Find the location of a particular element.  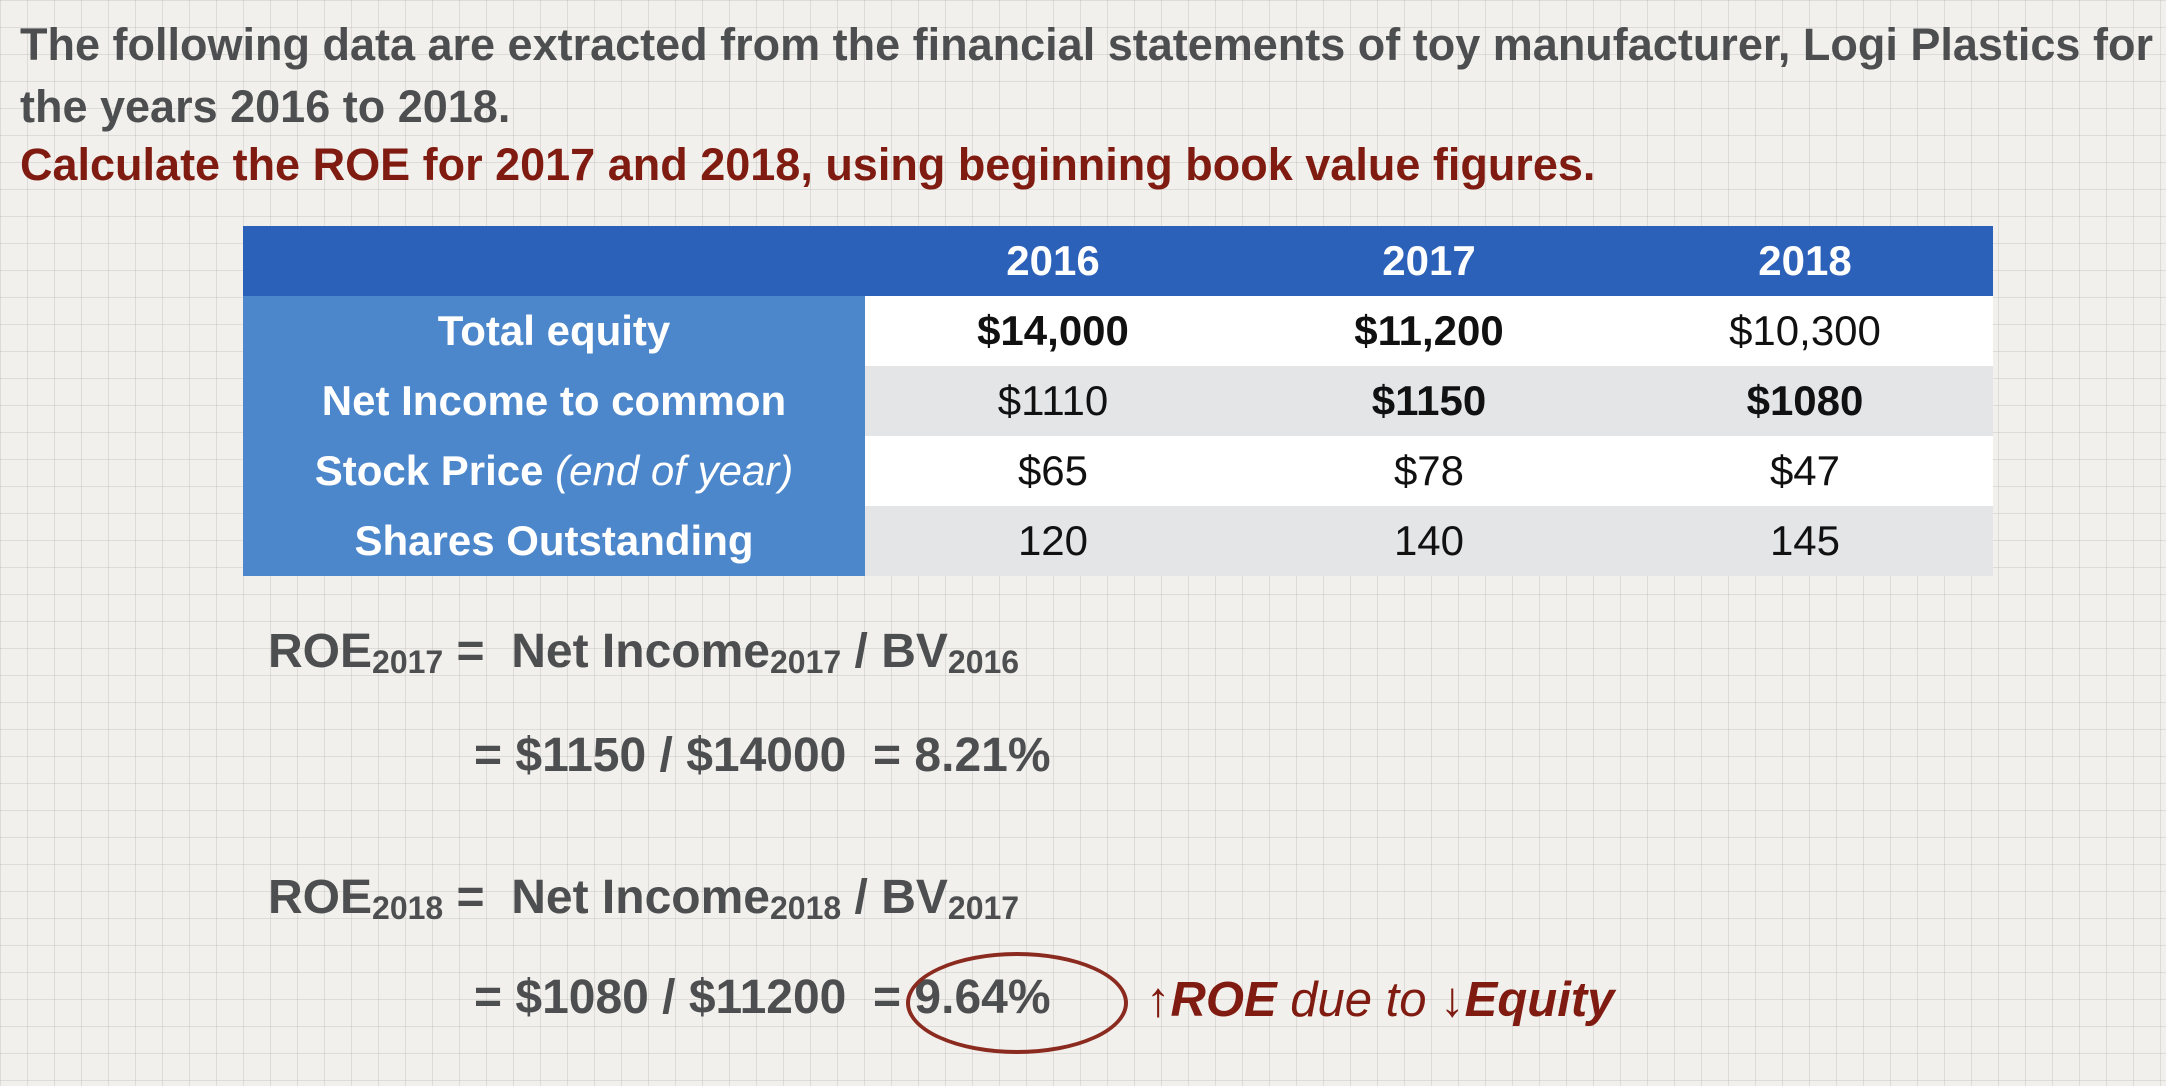

table-cell: $11,200 is located at coordinates (1429, 331).